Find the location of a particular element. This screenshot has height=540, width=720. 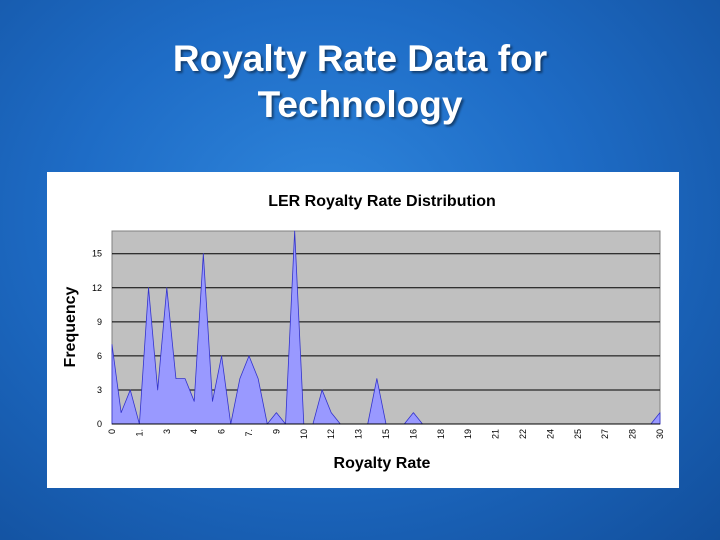

x-axis-ticks: 0 1. 3 4 6 7. 9 10 12 13 15 16 18 19 21 22 24 25 27 28 30 is located at coordinates (386, 434).